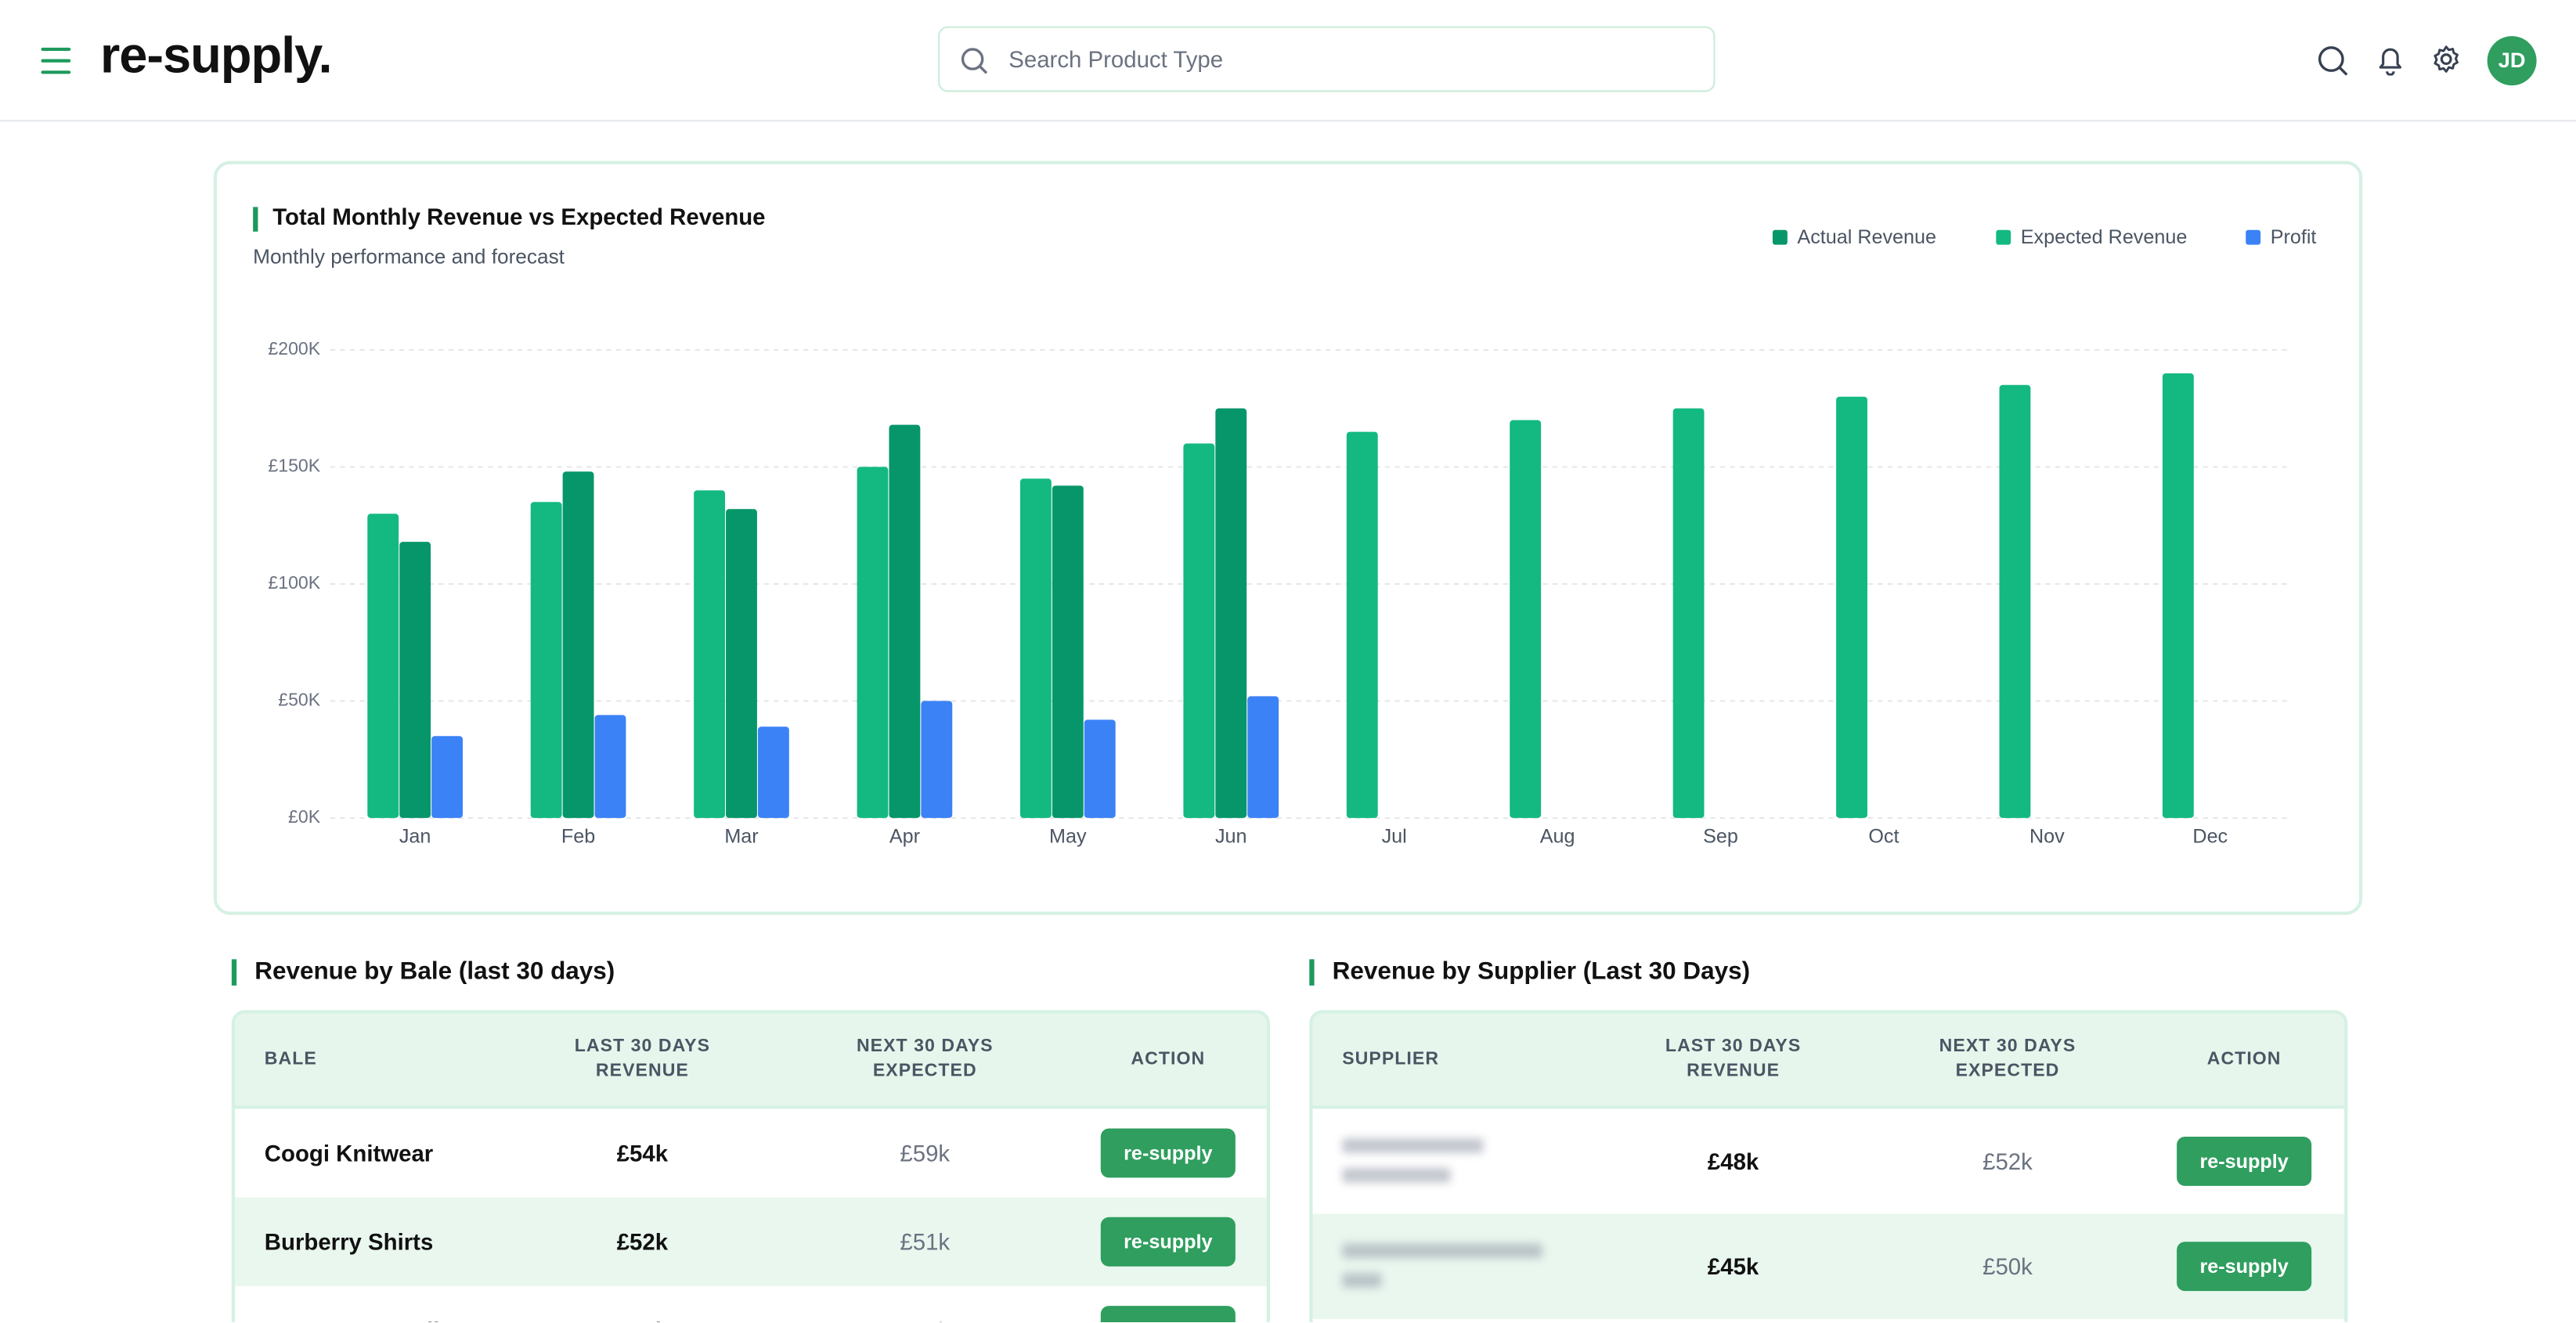 The width and height of the screenshot is (2576, 1323). What do you see at coordinates (751, 1241) in the screenshot?
I see `table-row: Burberry Shirts £52k £51k re-supply` at bounding box center [751, 1241].